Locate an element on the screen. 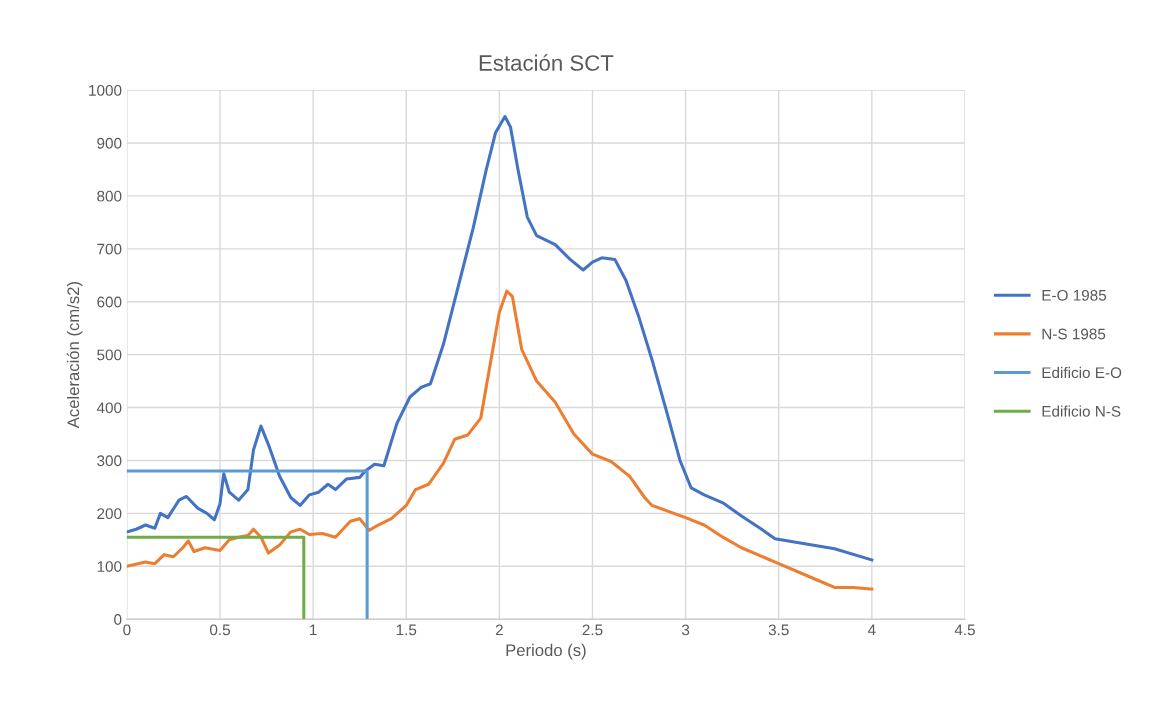  legend-label: E-O 1985 is located at coordinates (1074, 295).